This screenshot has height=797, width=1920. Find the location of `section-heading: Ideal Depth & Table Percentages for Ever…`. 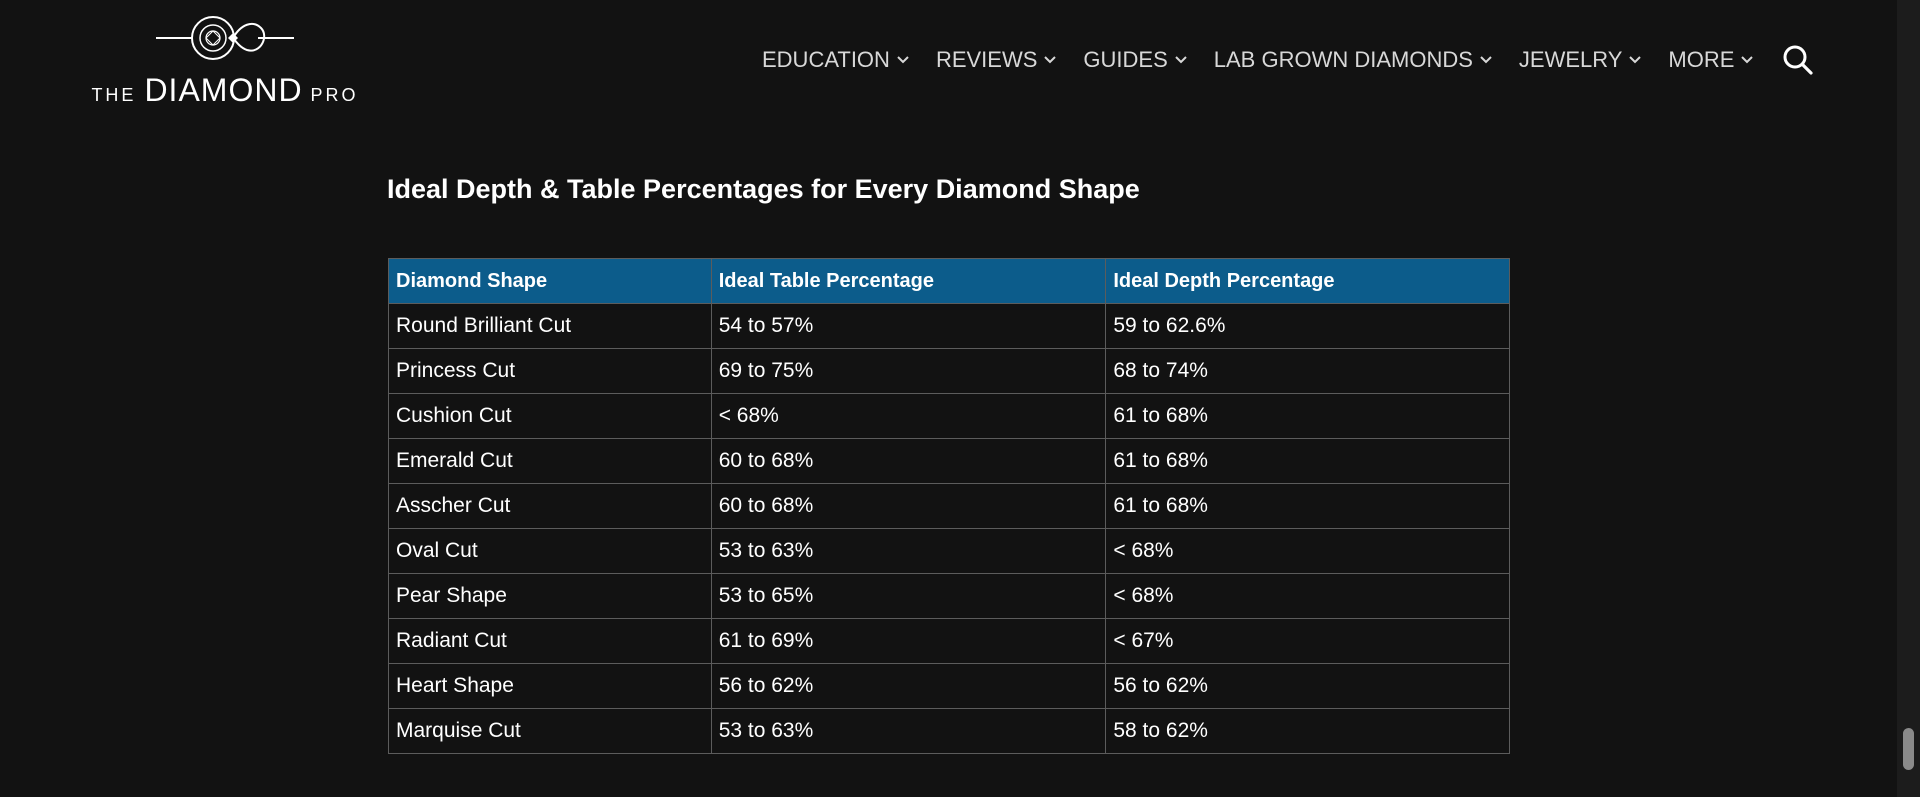

section-heading: Ideal Depth & Table Percentages for Ever… is located at coordinates (763, 189).